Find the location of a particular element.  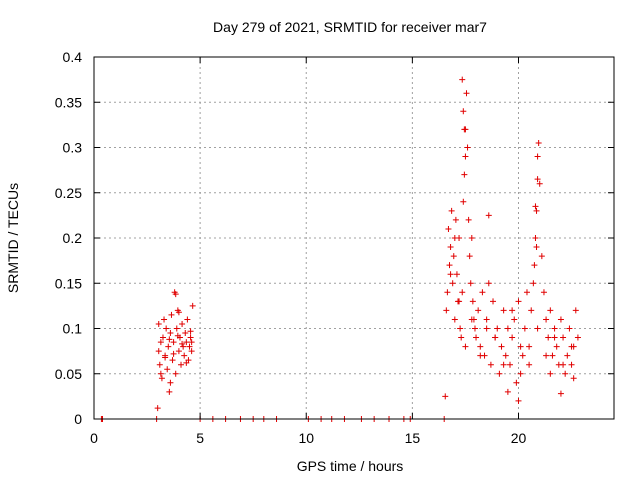

x-tick-label: 10 is located at coordinates (306, 438).